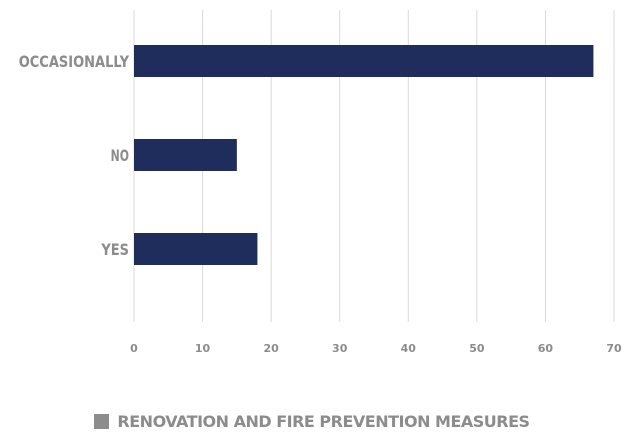  What do you see at coordinates (120, 156) in the screenshot?
I see `category-label-no: NO` at bounding box center [120, 156].